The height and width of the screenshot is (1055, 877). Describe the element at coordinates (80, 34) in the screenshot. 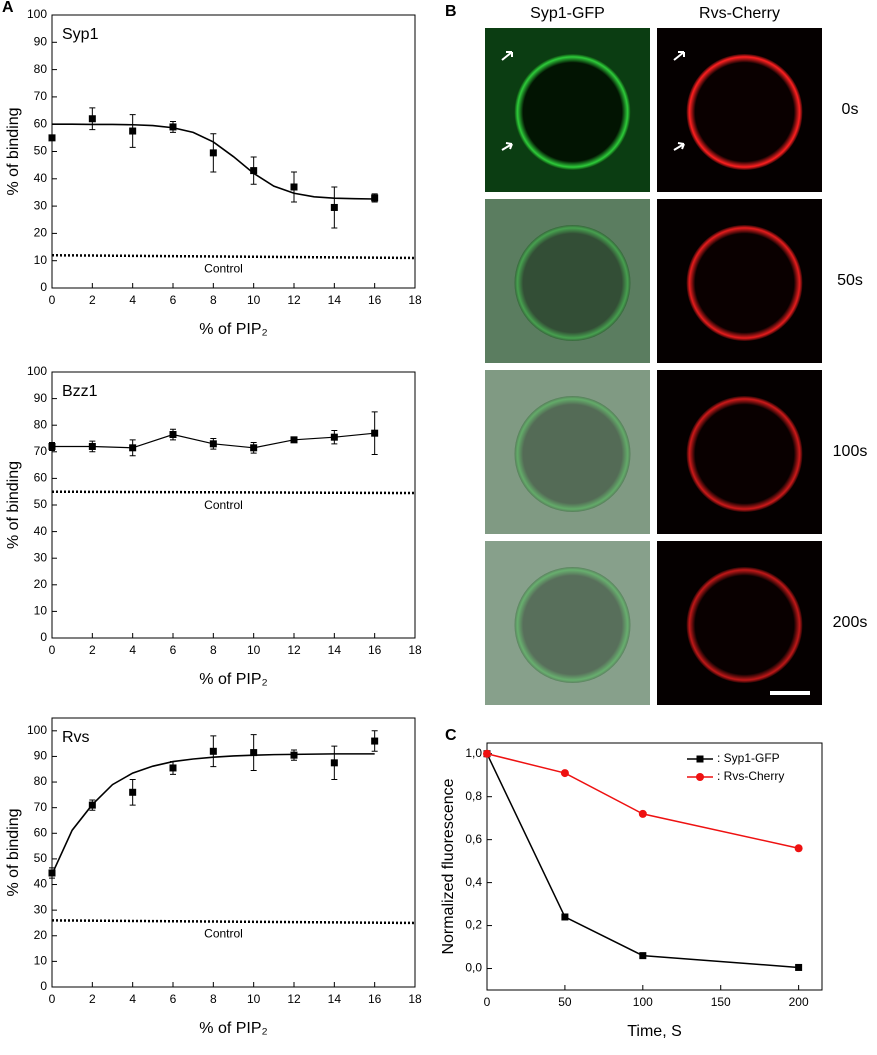

I see `chart-title: Syp1` at that location.